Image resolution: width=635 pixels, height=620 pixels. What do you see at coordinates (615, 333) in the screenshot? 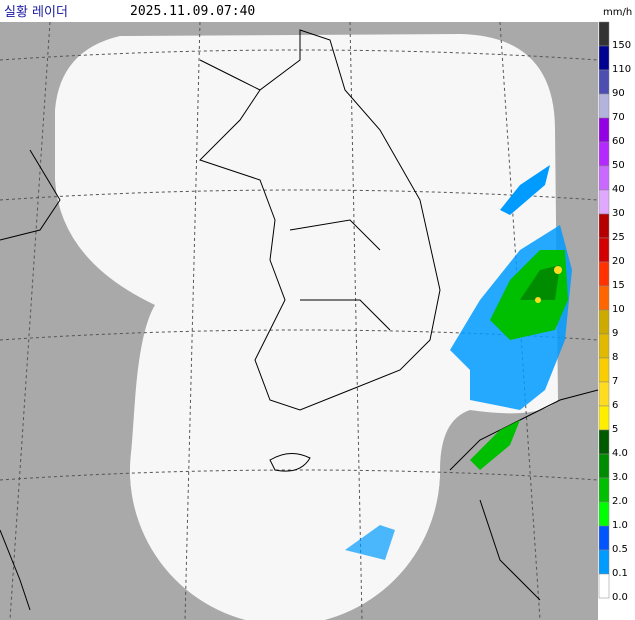
I see `legend-label: 9` at bounding box center [615, 333].